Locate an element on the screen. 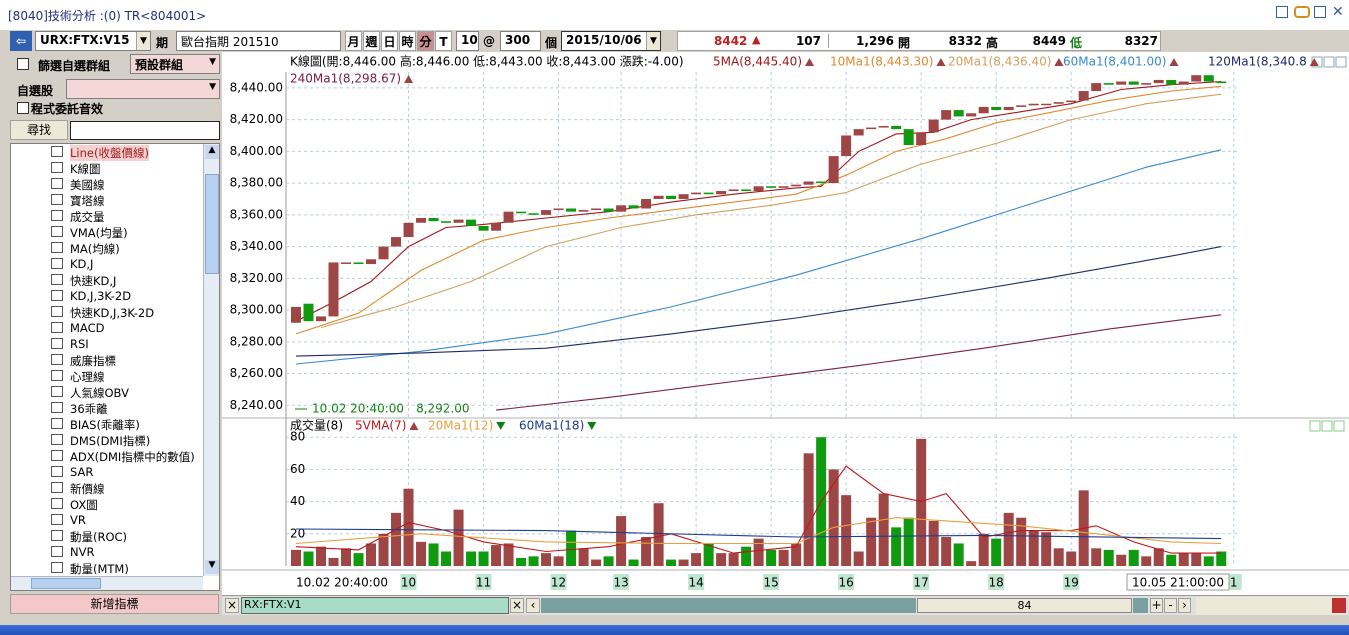 The image size is (1349, 635). indicator-item: VR is located at coordinates (78, 520).